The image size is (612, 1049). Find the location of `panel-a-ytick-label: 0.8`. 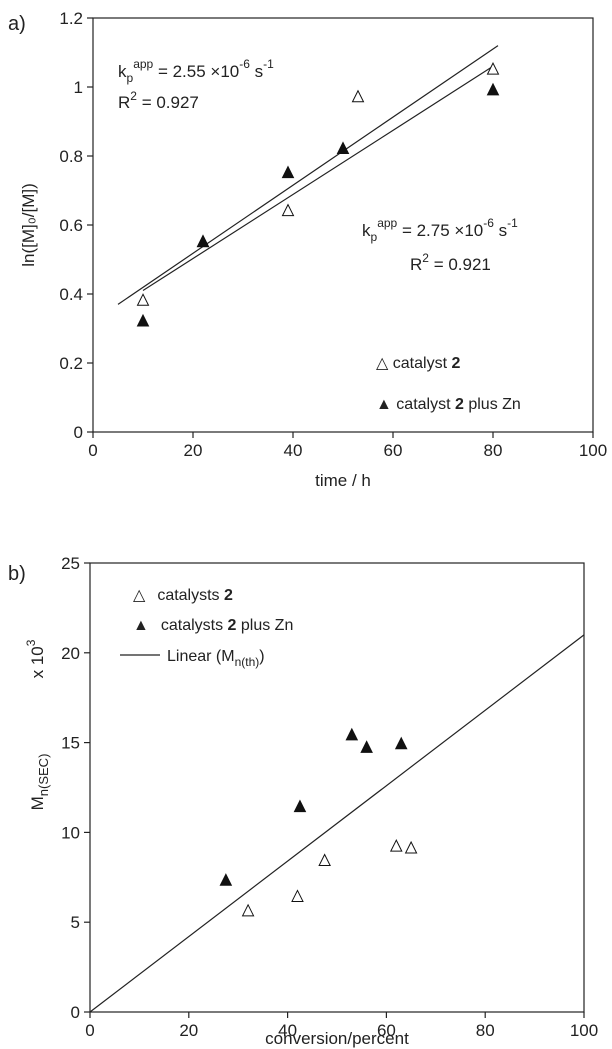

panel-a-ytick-label: 0.8 is located at coordinates (71, 156).